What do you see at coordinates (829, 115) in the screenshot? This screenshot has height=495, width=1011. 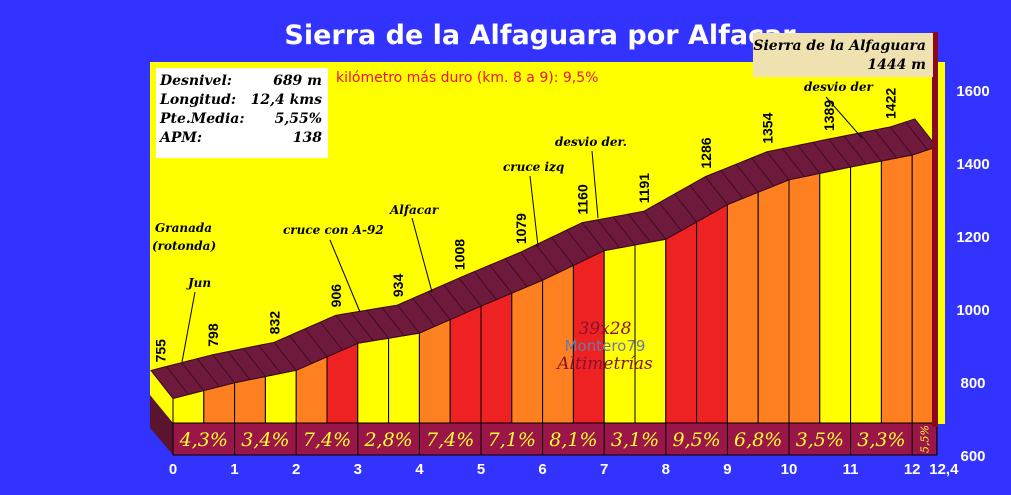 I see `elevation-label: 1389` at bounding box center [829, 115].